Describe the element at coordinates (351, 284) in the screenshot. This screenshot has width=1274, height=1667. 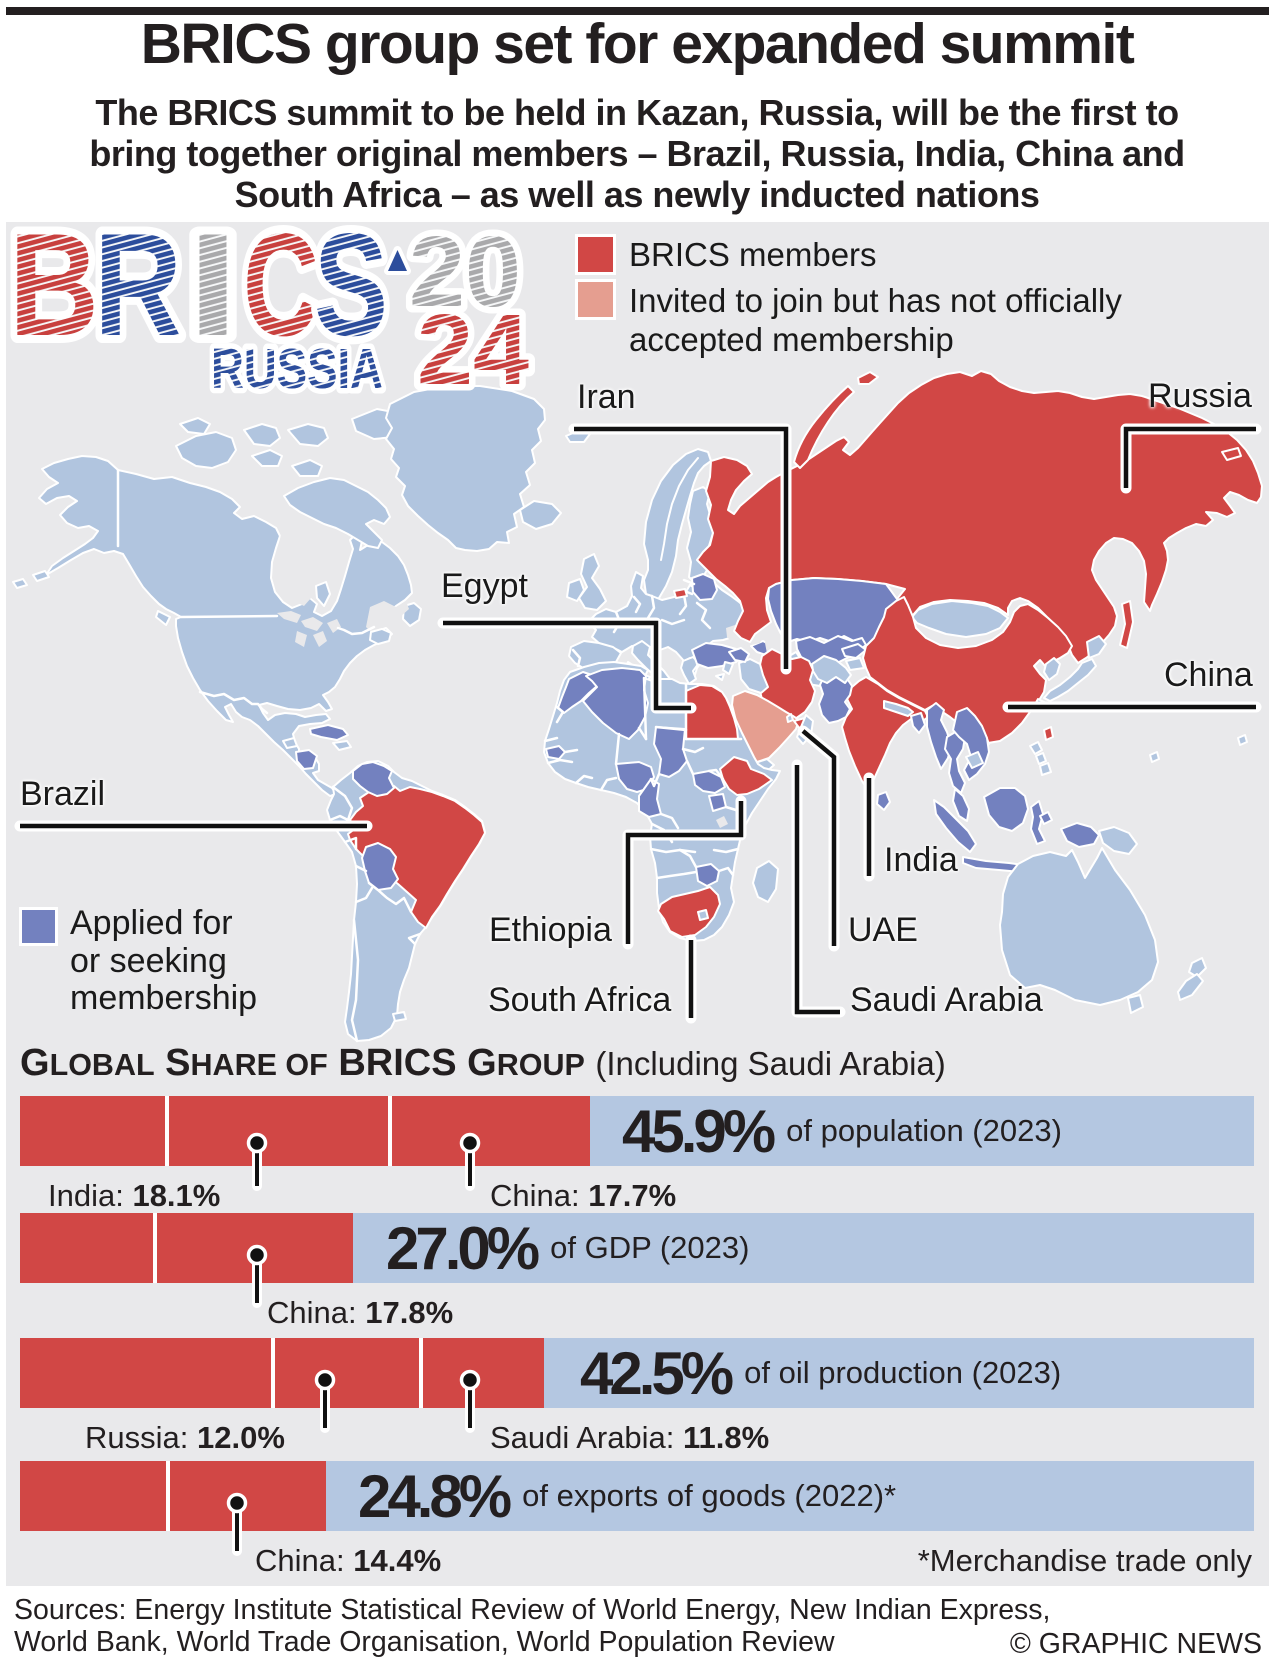
I see `svg-text: S` at that location.